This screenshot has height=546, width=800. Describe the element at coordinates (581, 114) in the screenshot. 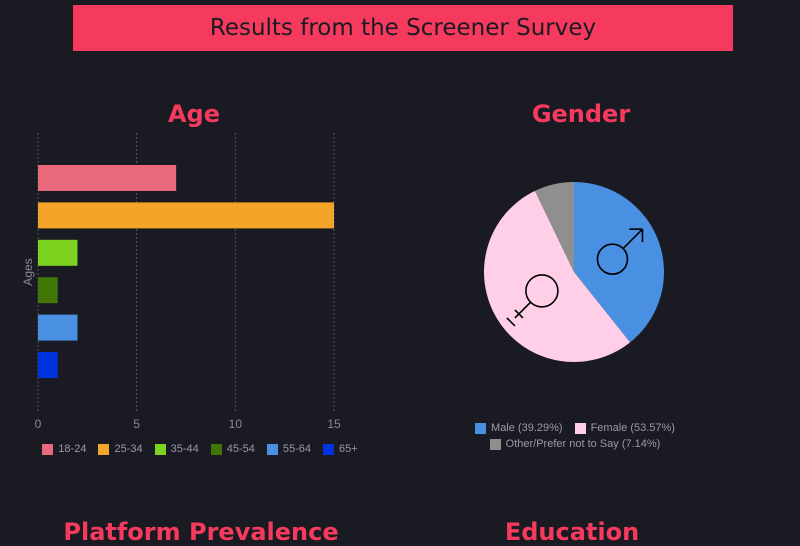

I see `gender-section-title: Gender` at that location.